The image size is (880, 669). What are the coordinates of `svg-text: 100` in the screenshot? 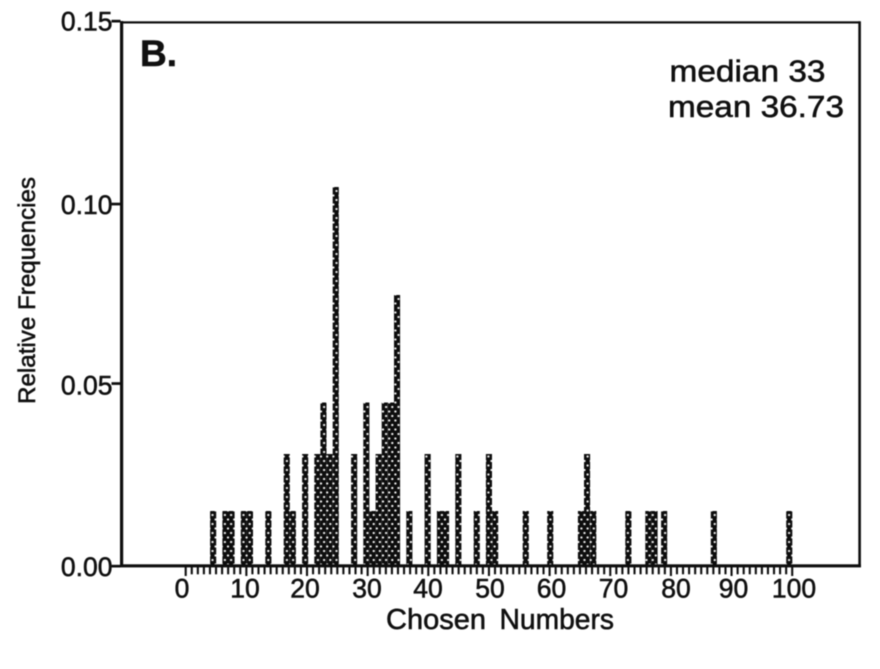 It's located at (794, 588).